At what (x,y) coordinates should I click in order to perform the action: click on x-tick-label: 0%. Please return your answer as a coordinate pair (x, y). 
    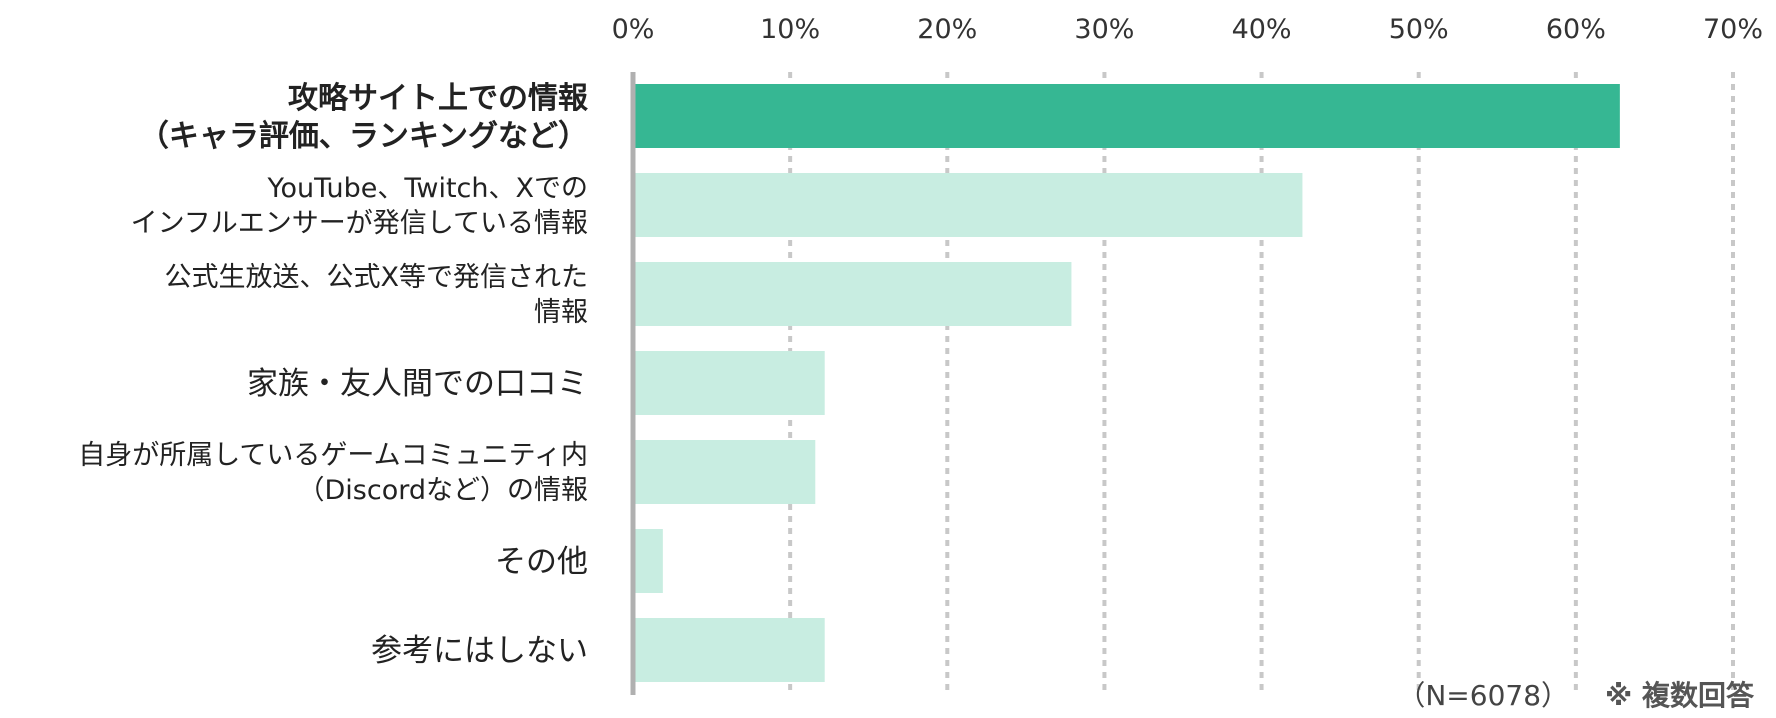
    Looking at the image, I should click on (633, 29).